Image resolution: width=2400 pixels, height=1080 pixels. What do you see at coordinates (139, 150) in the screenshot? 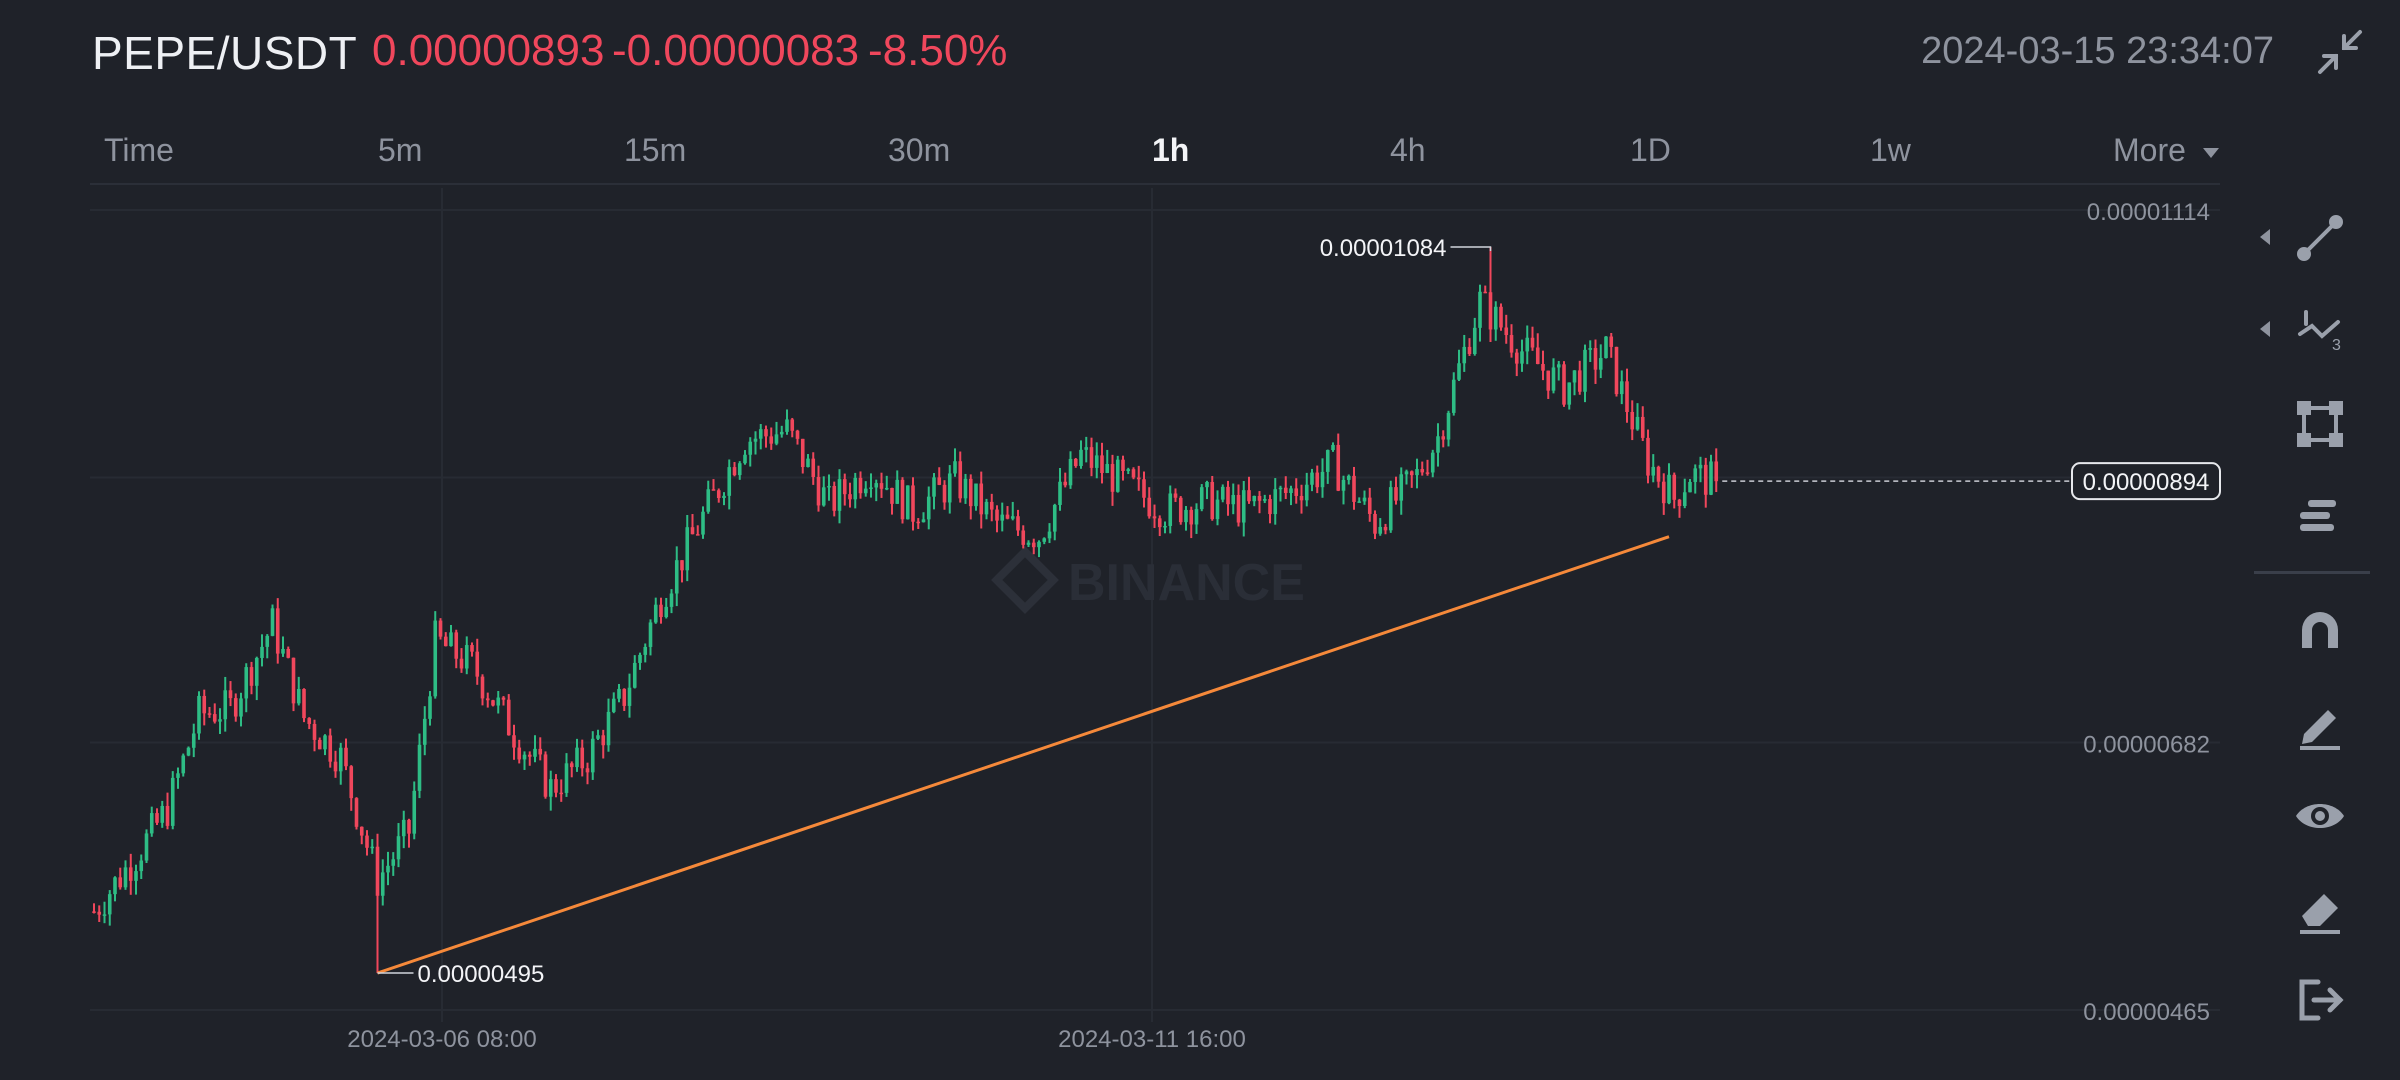
I see `tab-time: Time` at bounding box center [139, 150].